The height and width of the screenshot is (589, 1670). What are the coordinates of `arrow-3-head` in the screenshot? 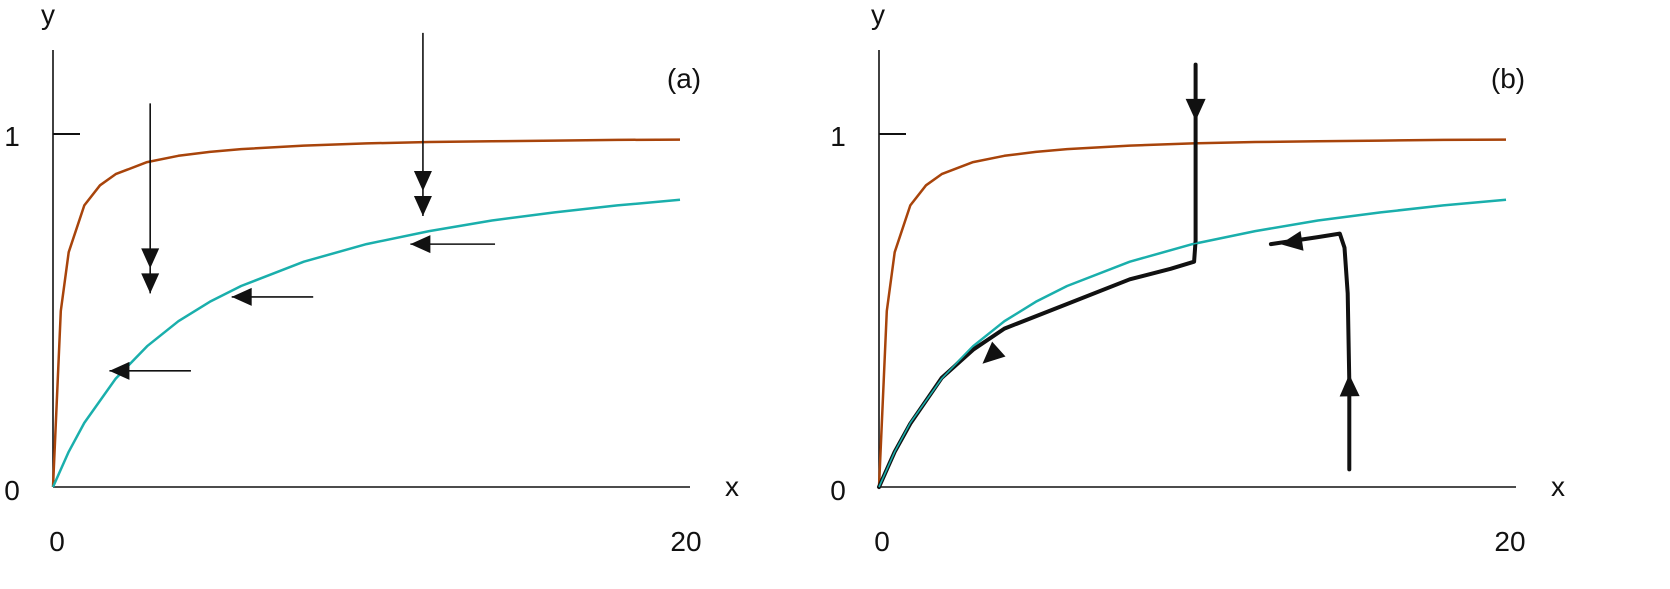 It's located at (119, 370).